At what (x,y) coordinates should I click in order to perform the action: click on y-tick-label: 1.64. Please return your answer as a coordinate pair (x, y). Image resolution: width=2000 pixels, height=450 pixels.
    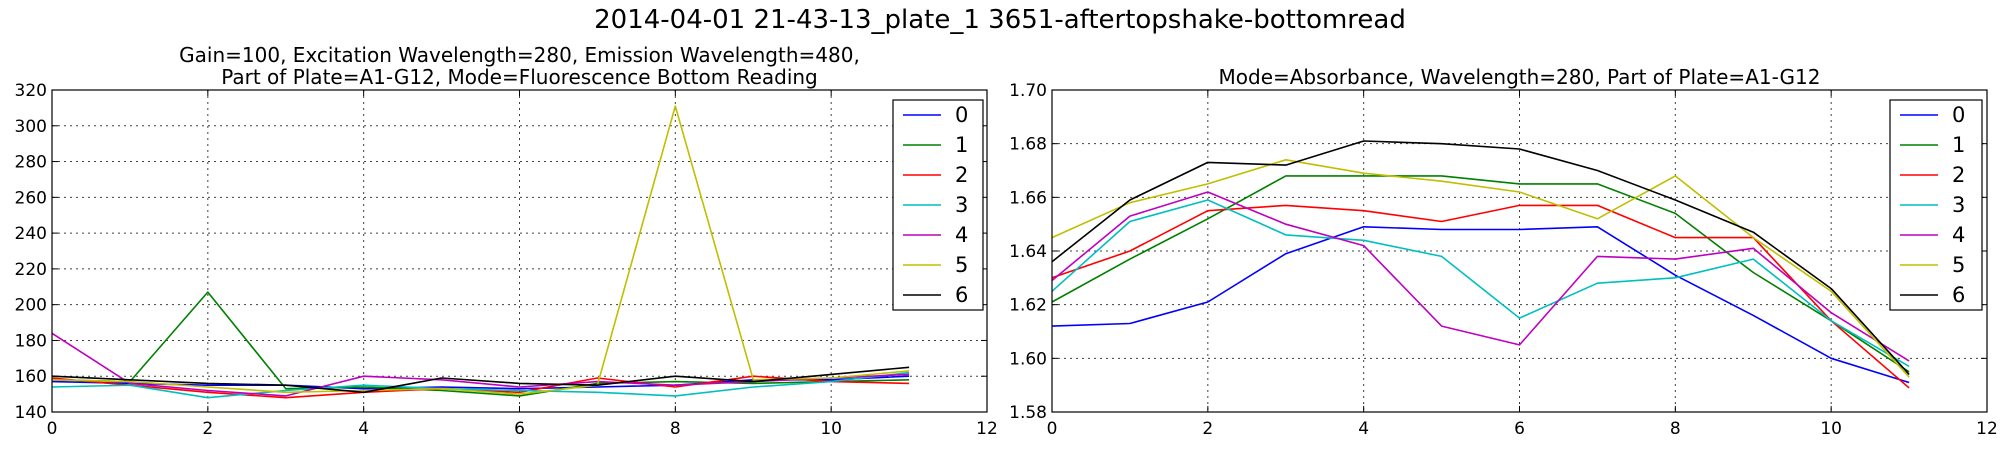
    Looking at the image, I should click on (1028, 252).